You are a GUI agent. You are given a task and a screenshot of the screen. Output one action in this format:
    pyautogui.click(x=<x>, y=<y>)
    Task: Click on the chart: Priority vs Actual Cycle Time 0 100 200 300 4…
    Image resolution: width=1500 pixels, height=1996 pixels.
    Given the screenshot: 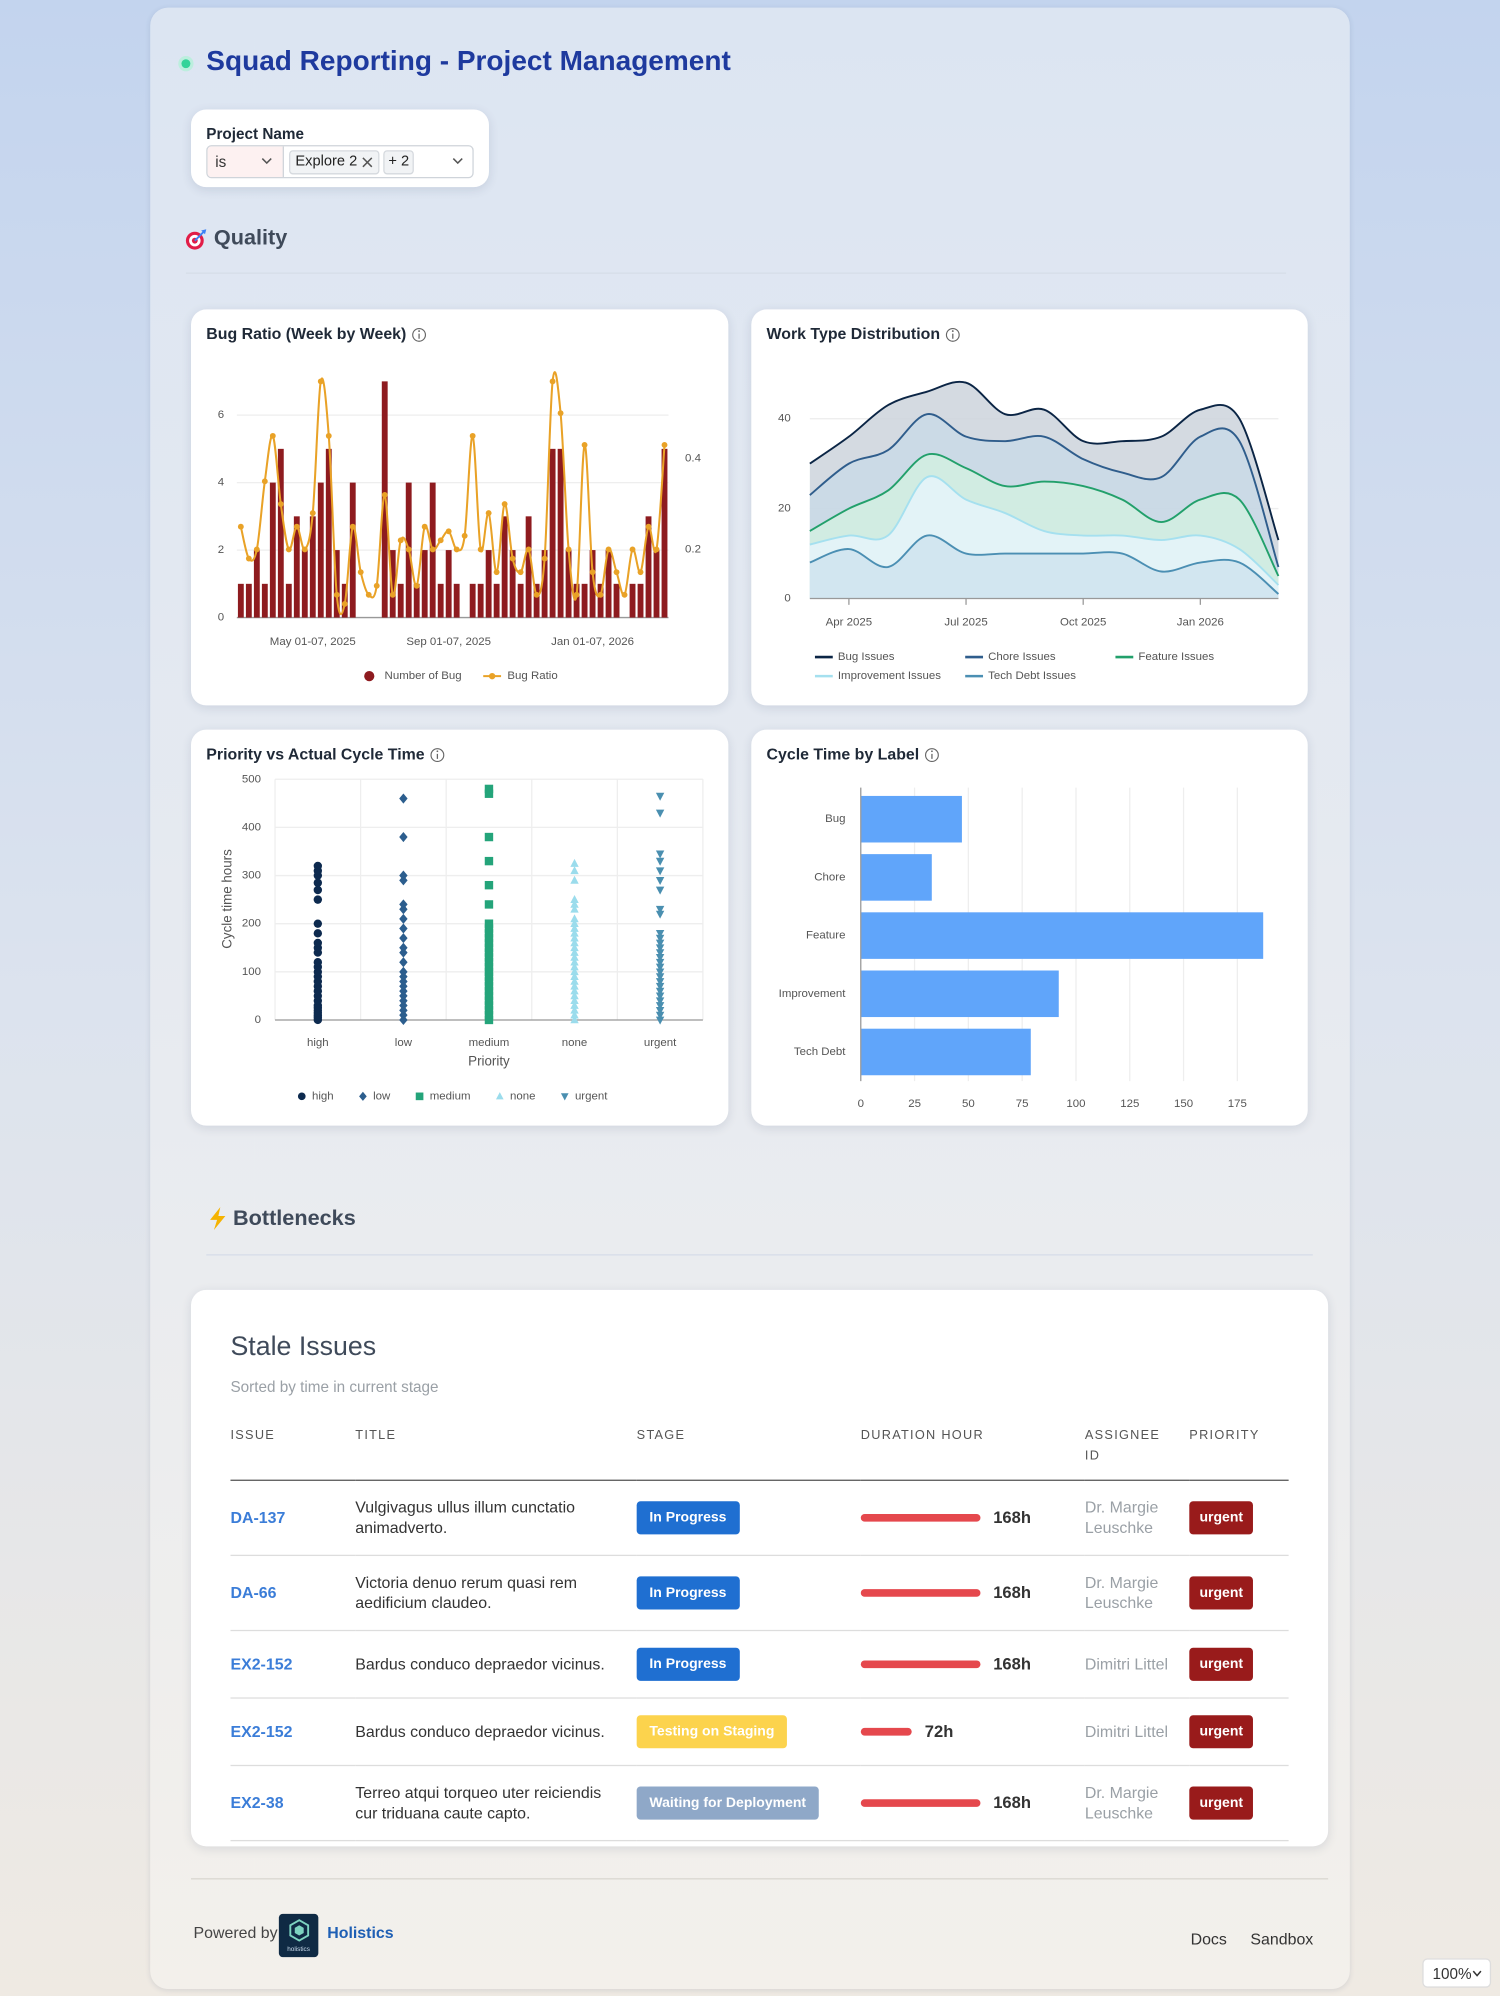 What is the action you would take?
    pyautogui.click(x=455, y=924)
    